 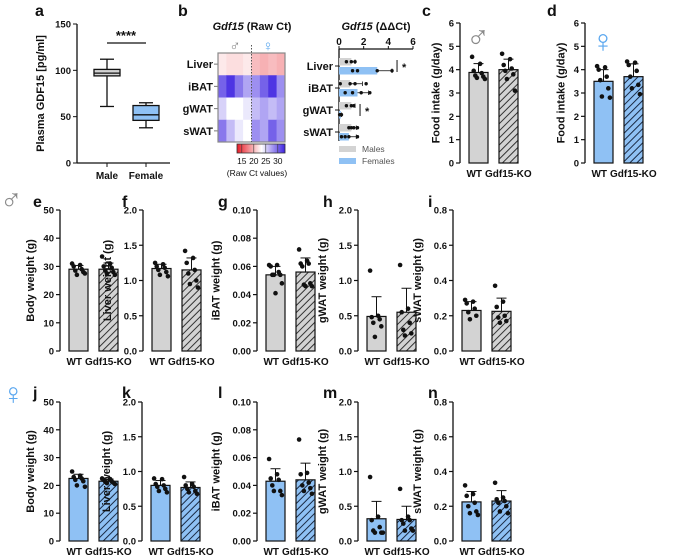 What do you see at coordinates (48, 239) in the screenshot?
I see `y-tick-label: 40` at bounding box center [48, 239].